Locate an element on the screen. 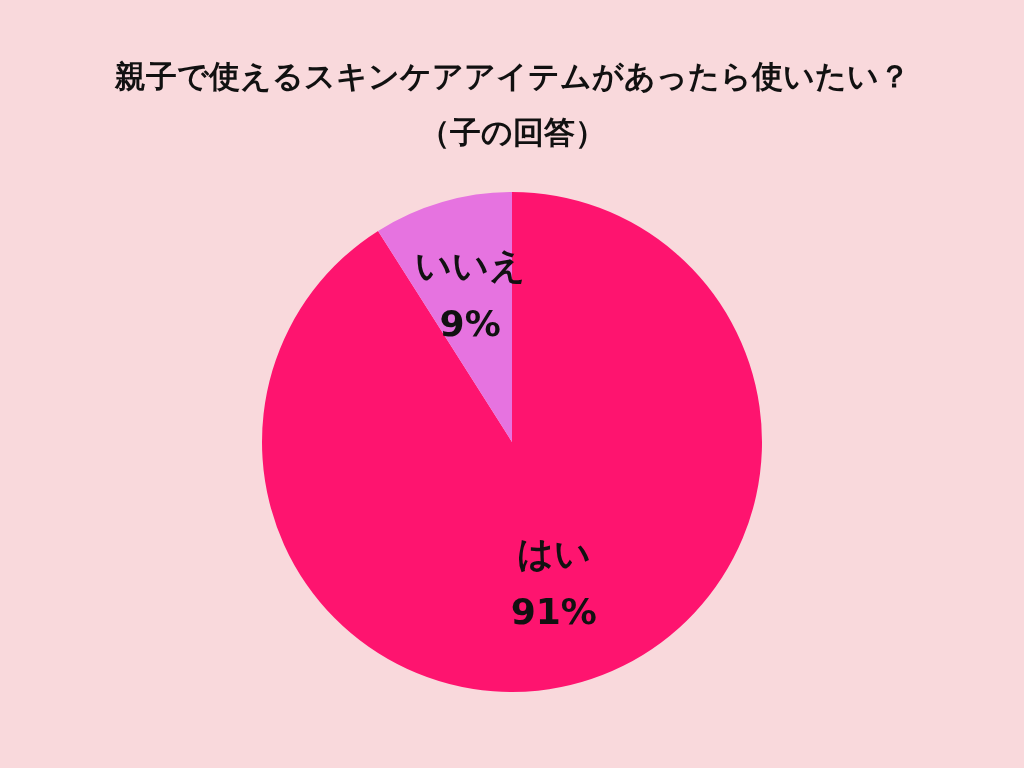 This screenshot has height=768, width=1024. data-label: 91% is located at coordinates (553, 612).